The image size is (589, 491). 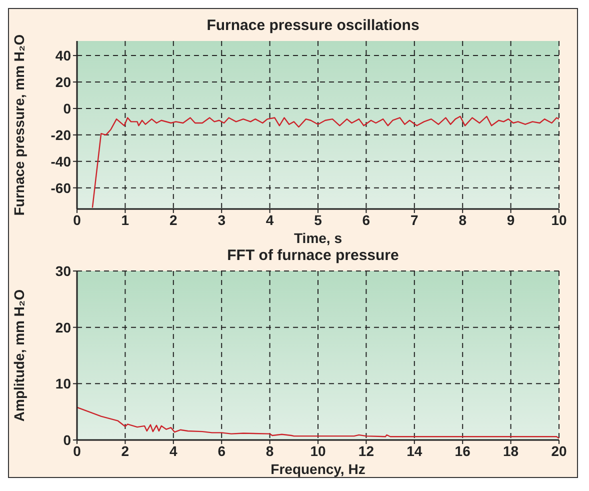 What do you see at coordinates (462, 450) in the screenshot?
I see `x-tick-label: 16` at bounding box center [462, 450].